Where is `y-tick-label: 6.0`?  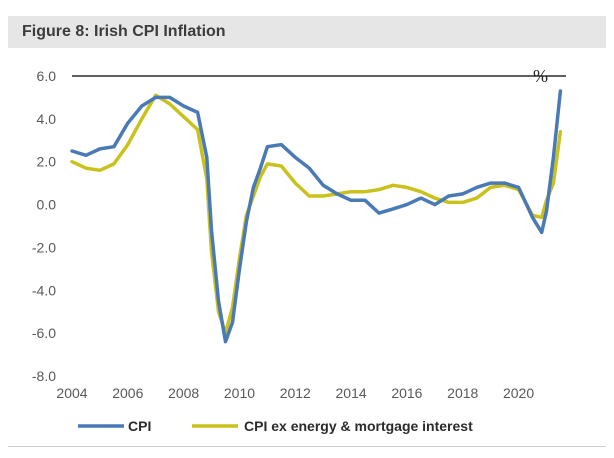 y-tick-label: 6.0 is located at coordinates (47, 76).